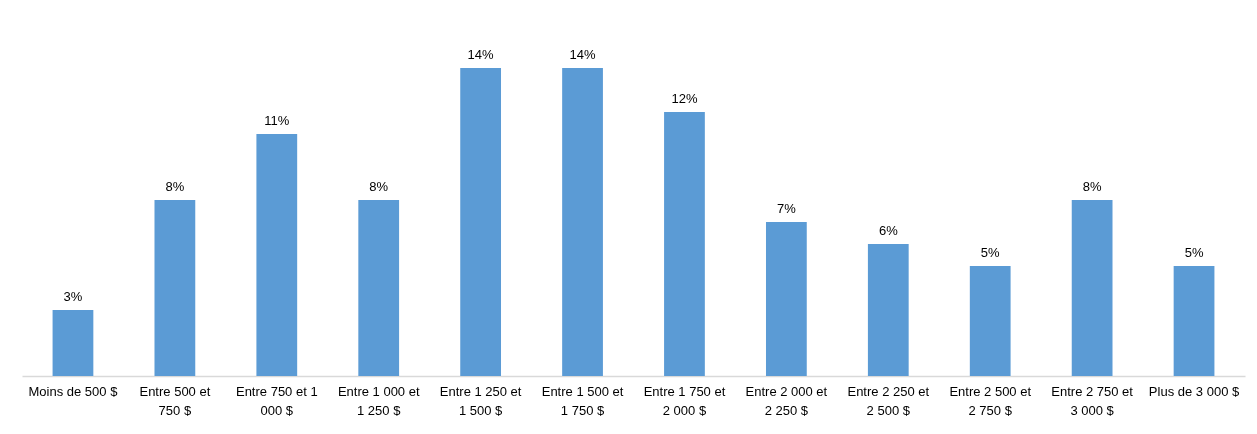 This screenshot has height=434, width=1257. What do you see at coordinates (276, 400) in the screenshot?
I see `x-tick-label: Entre 750 et 1 000 $` at bounding box center [276, 400].